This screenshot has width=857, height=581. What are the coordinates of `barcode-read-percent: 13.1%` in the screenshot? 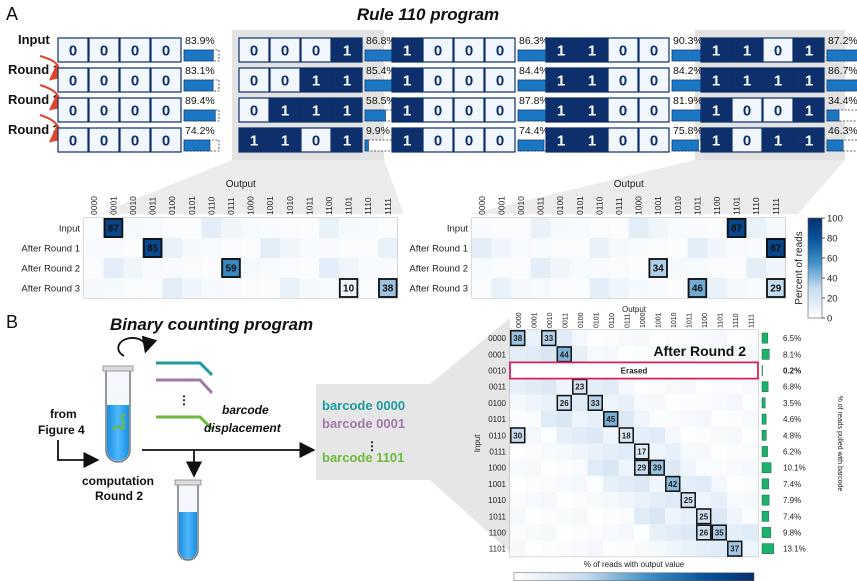 It's located at (794, 549).